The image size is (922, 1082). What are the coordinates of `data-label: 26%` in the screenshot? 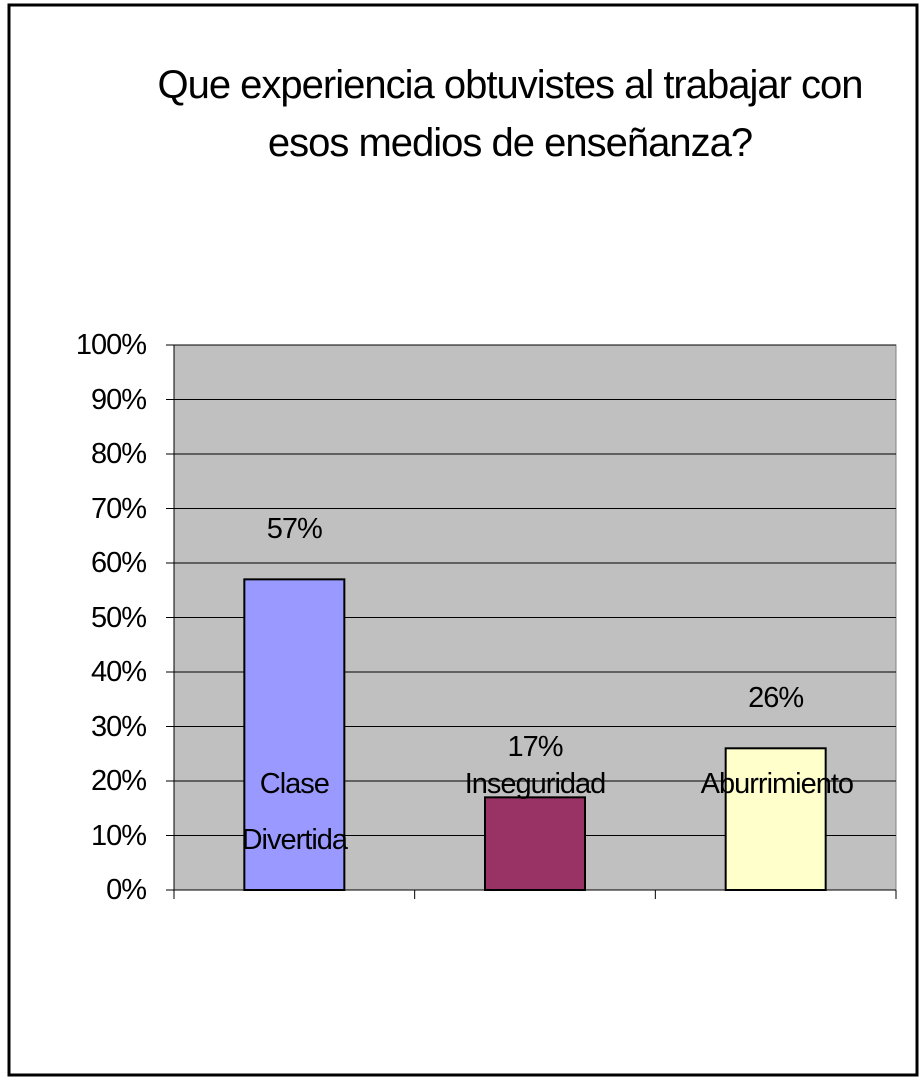 It's located at (776, 698).